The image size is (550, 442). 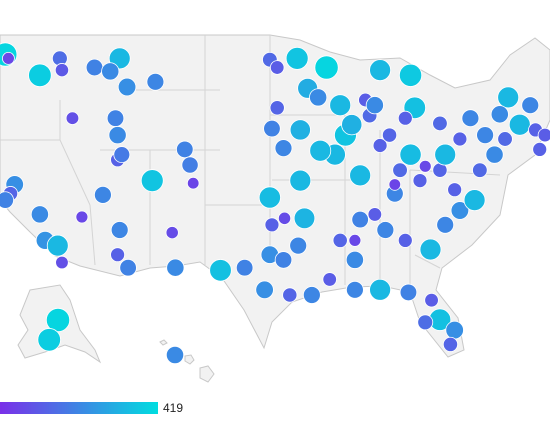 I want to click on legend-label: 419, so click(x=173, y=408).